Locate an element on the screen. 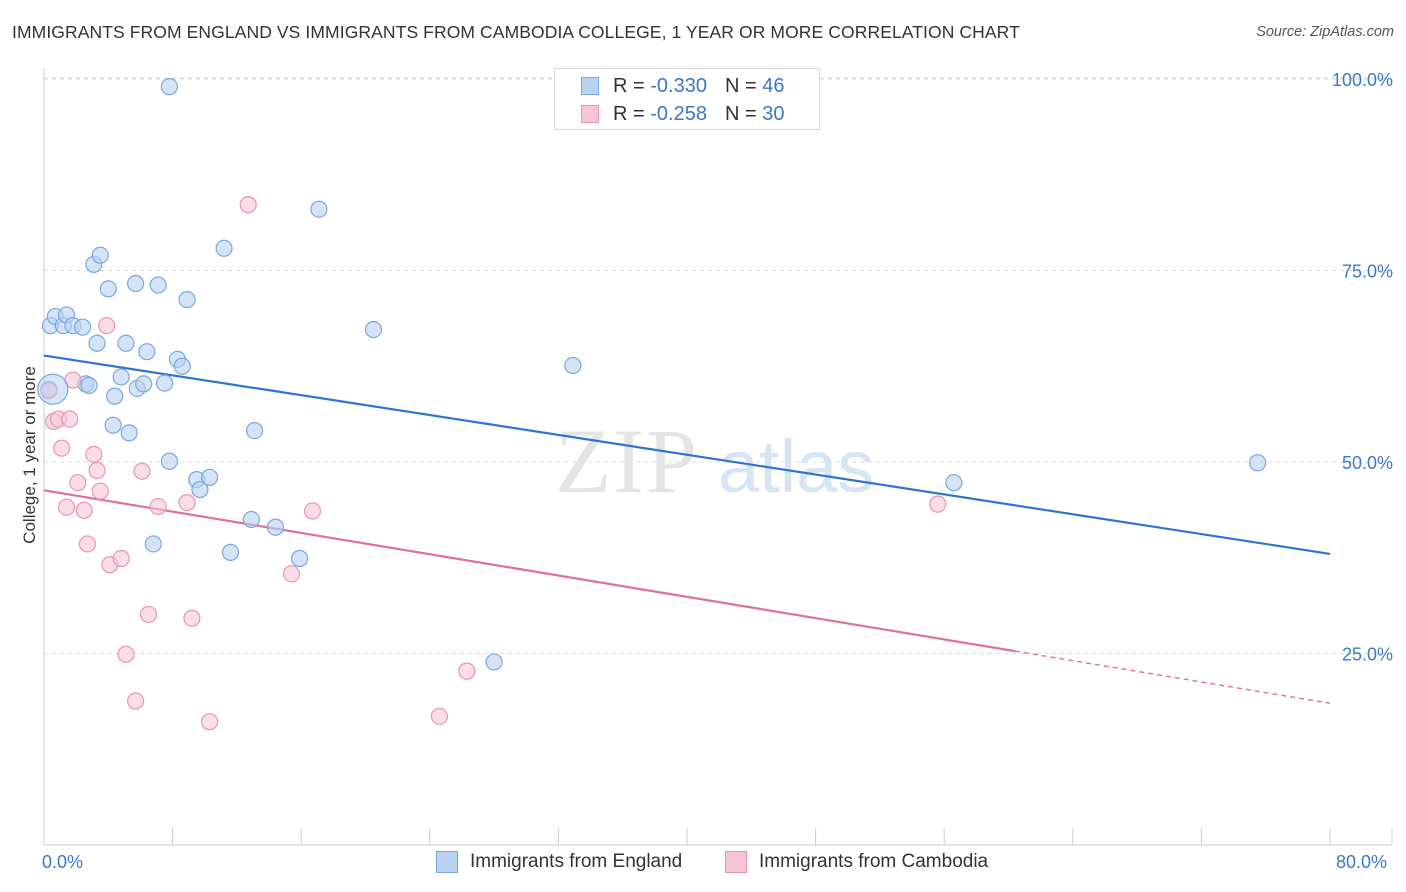  england-point-cluster is located at coordinates (53, 389).